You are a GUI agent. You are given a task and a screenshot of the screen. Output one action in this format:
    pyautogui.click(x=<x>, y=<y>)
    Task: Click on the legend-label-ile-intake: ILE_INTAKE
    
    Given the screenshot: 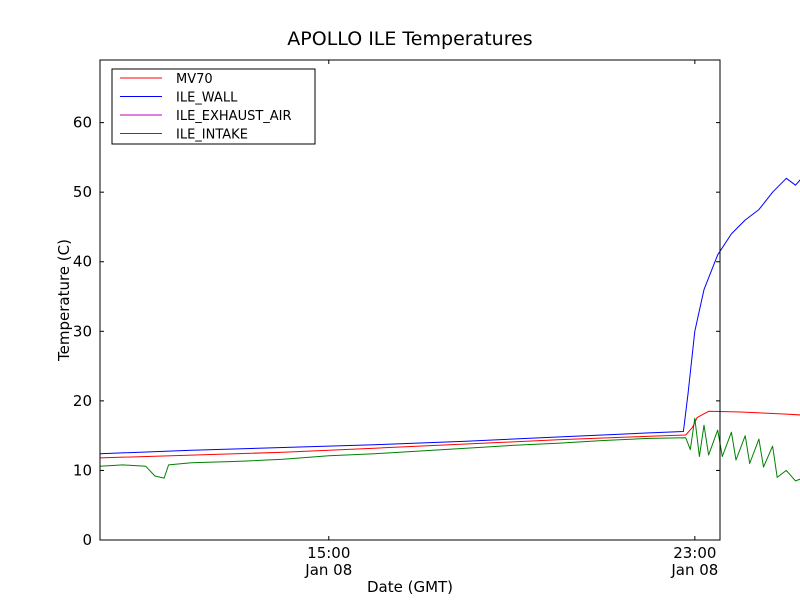 What is the action you would take?
    pyautogui.click(x=212, y=135)
    